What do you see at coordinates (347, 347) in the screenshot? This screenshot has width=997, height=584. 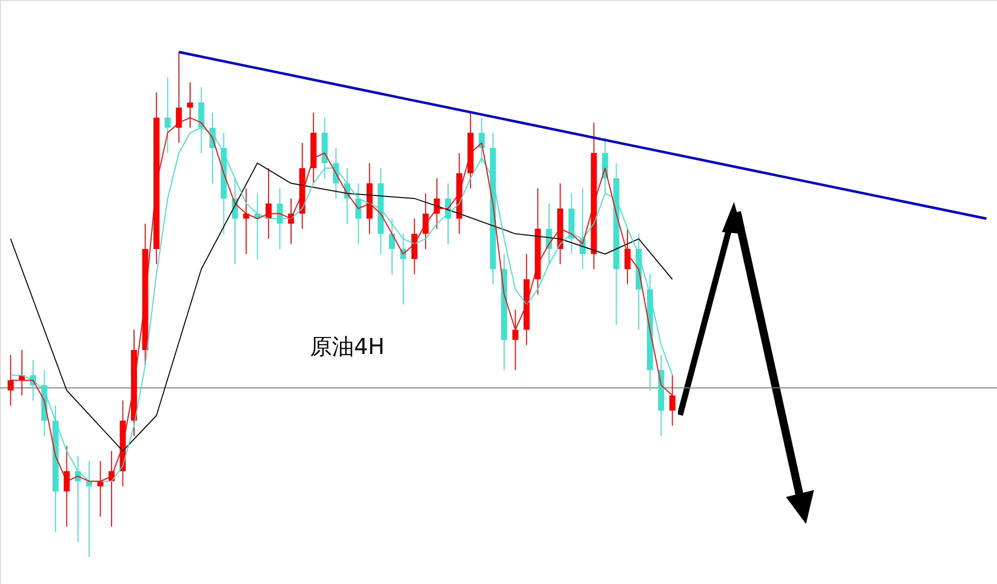 I see `annotation: 原油4H` at bounding box center [347, 347].